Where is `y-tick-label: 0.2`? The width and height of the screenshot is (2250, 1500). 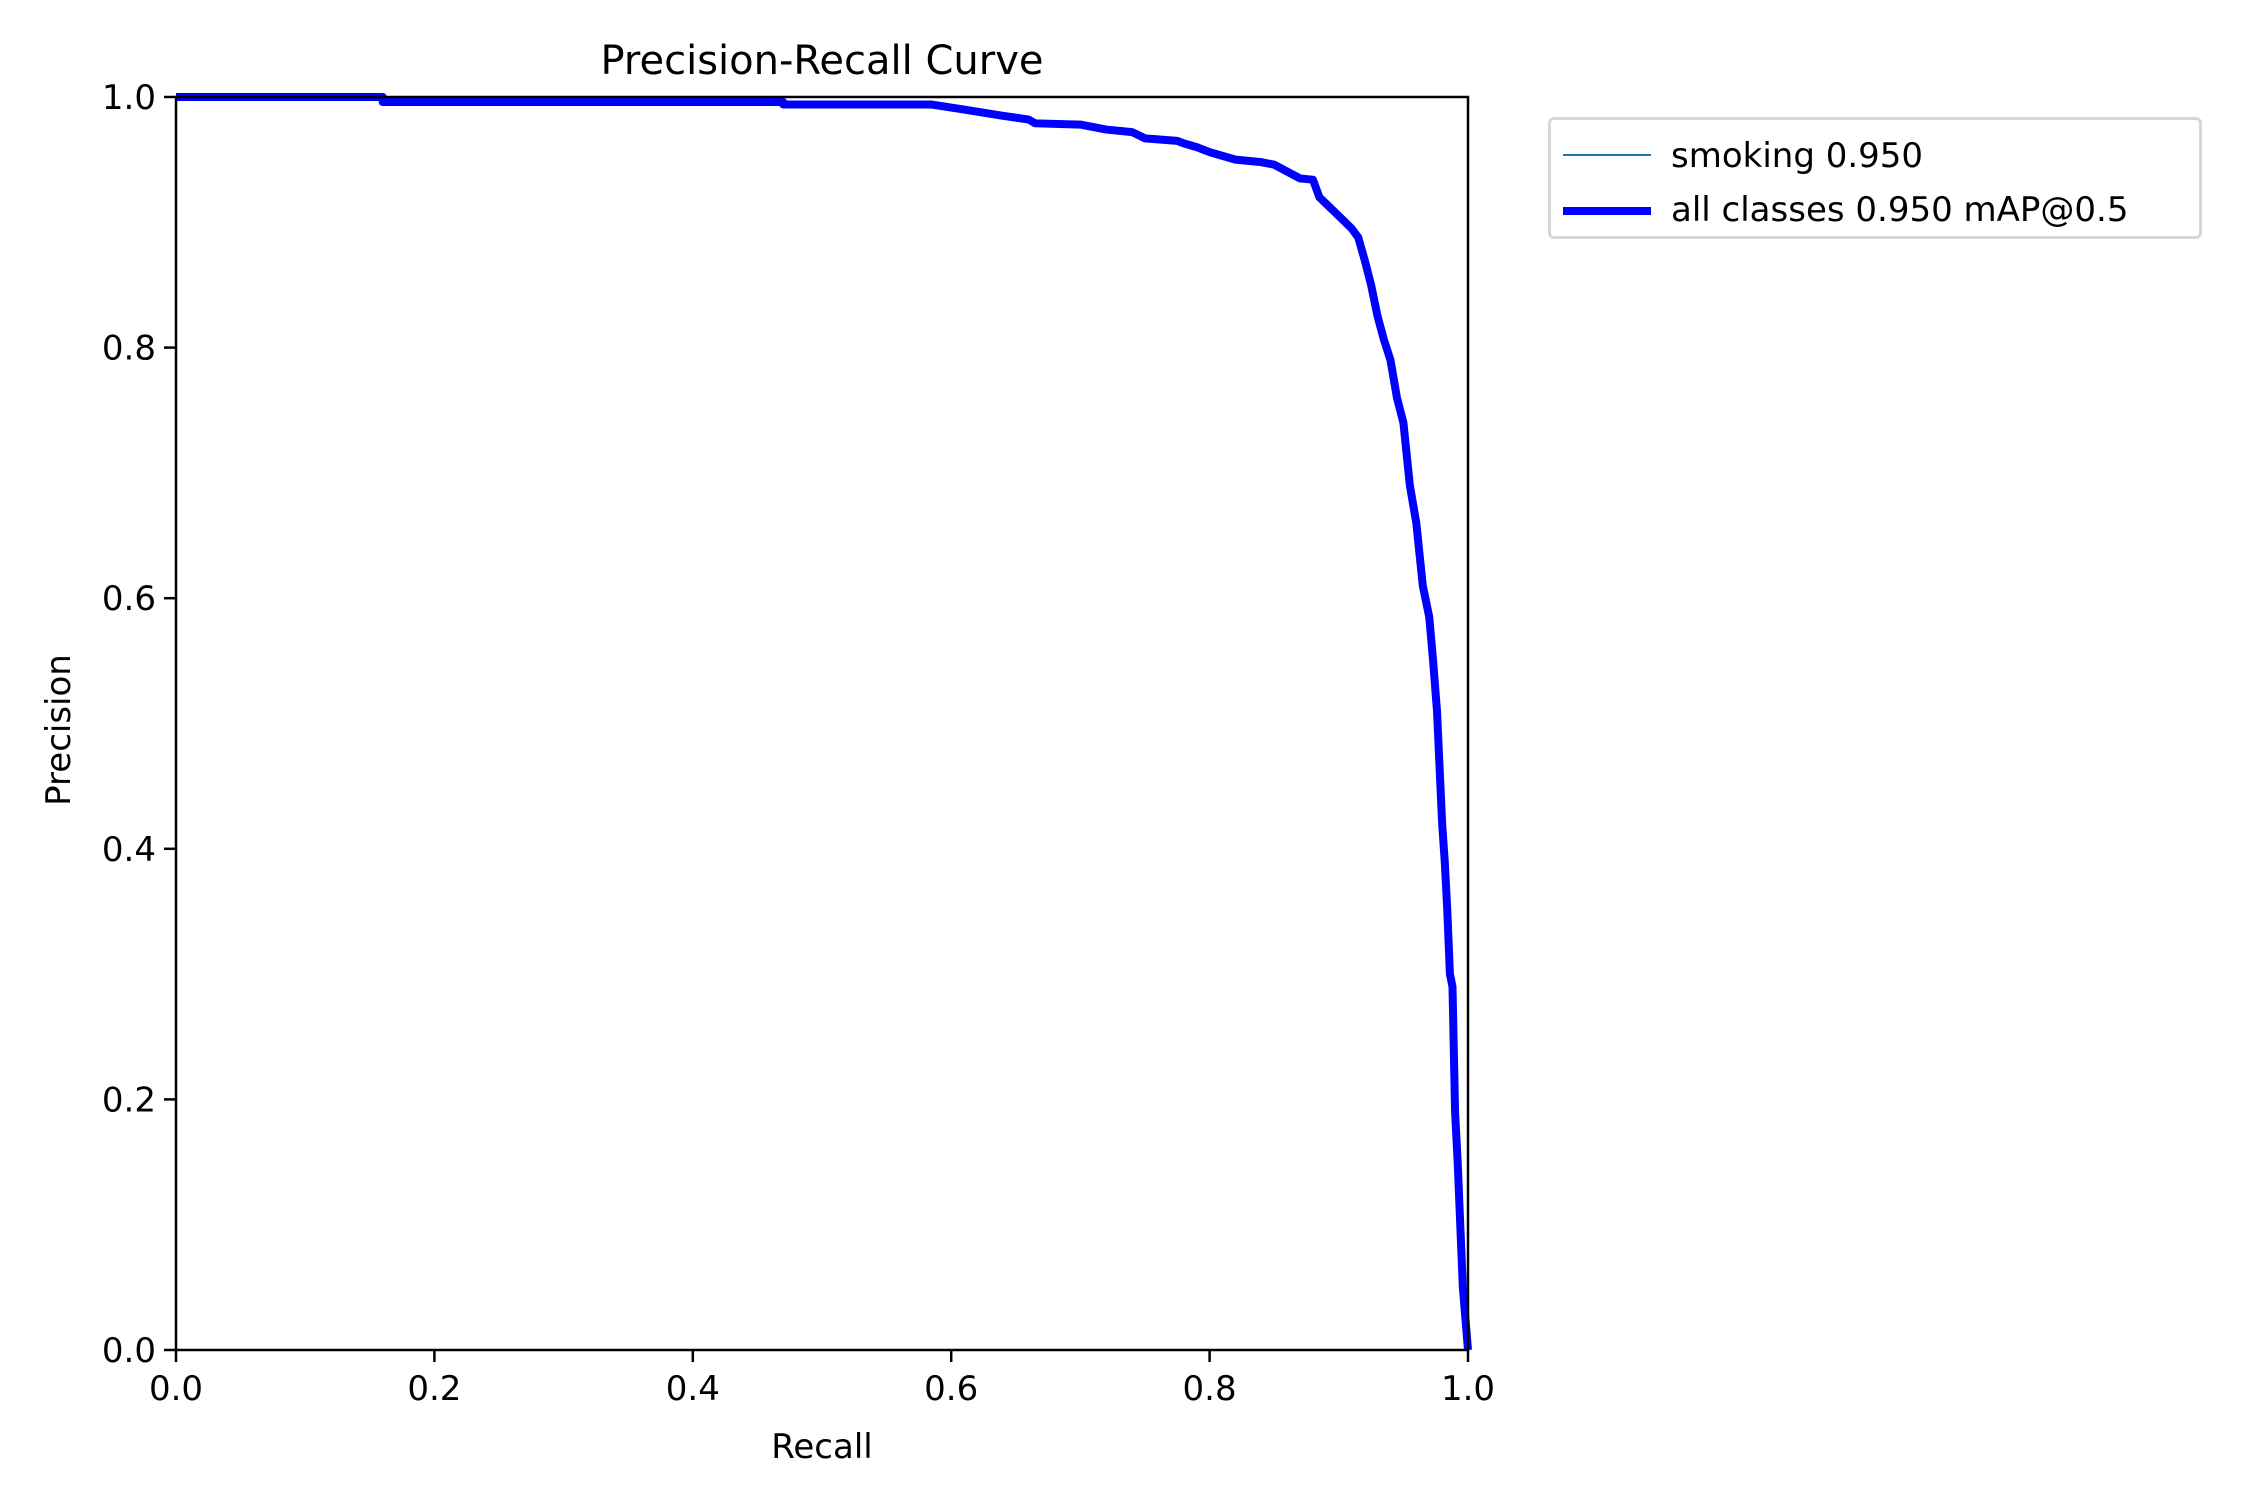 y-tick-label: 0.2 is located at coordinates (129, 1100).